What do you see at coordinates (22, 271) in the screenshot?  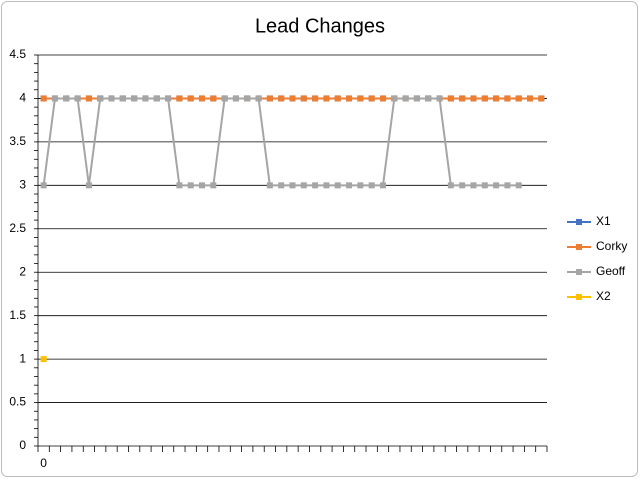 I see `y-tick-label: 2` at bounding box center [22, 271].